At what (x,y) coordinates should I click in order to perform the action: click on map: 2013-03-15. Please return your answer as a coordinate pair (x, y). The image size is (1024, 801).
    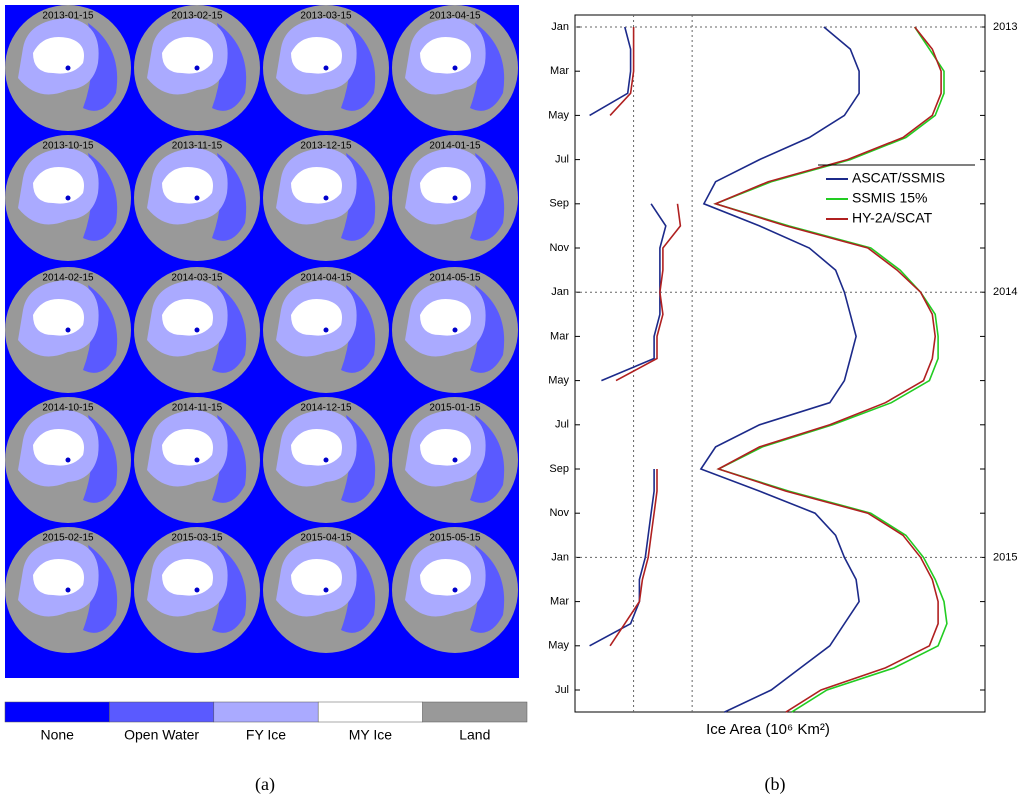
    Looking at the image, I should click on (326, 68).